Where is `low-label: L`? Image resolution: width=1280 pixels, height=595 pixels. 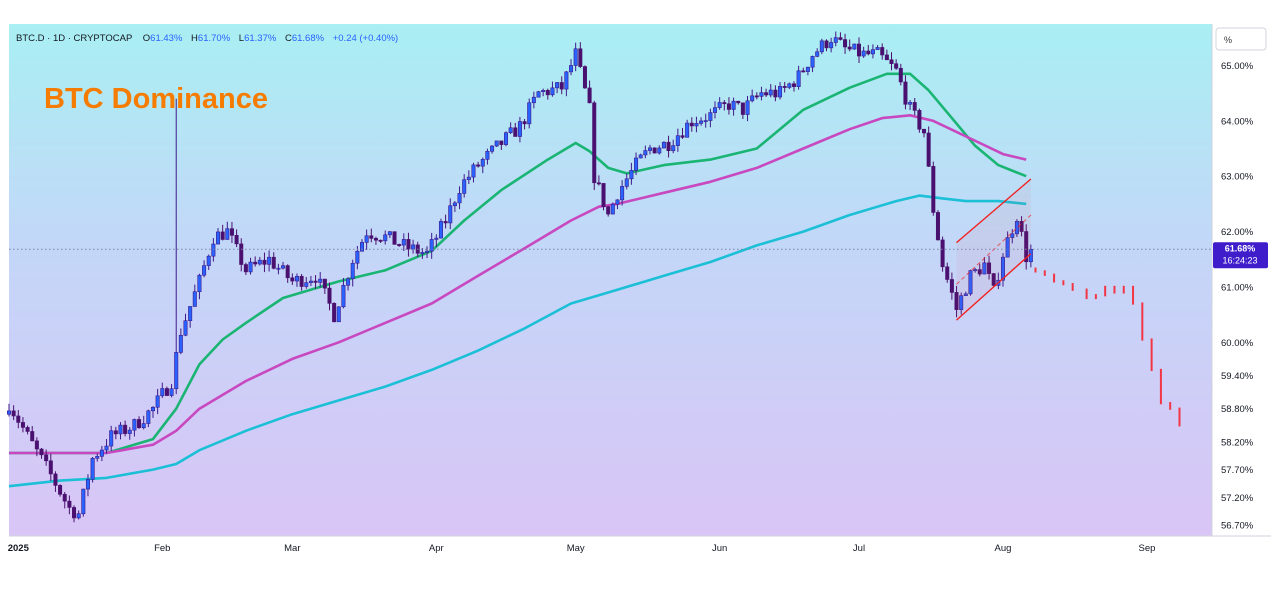
low-label: L is located at coordinates (241, 38).